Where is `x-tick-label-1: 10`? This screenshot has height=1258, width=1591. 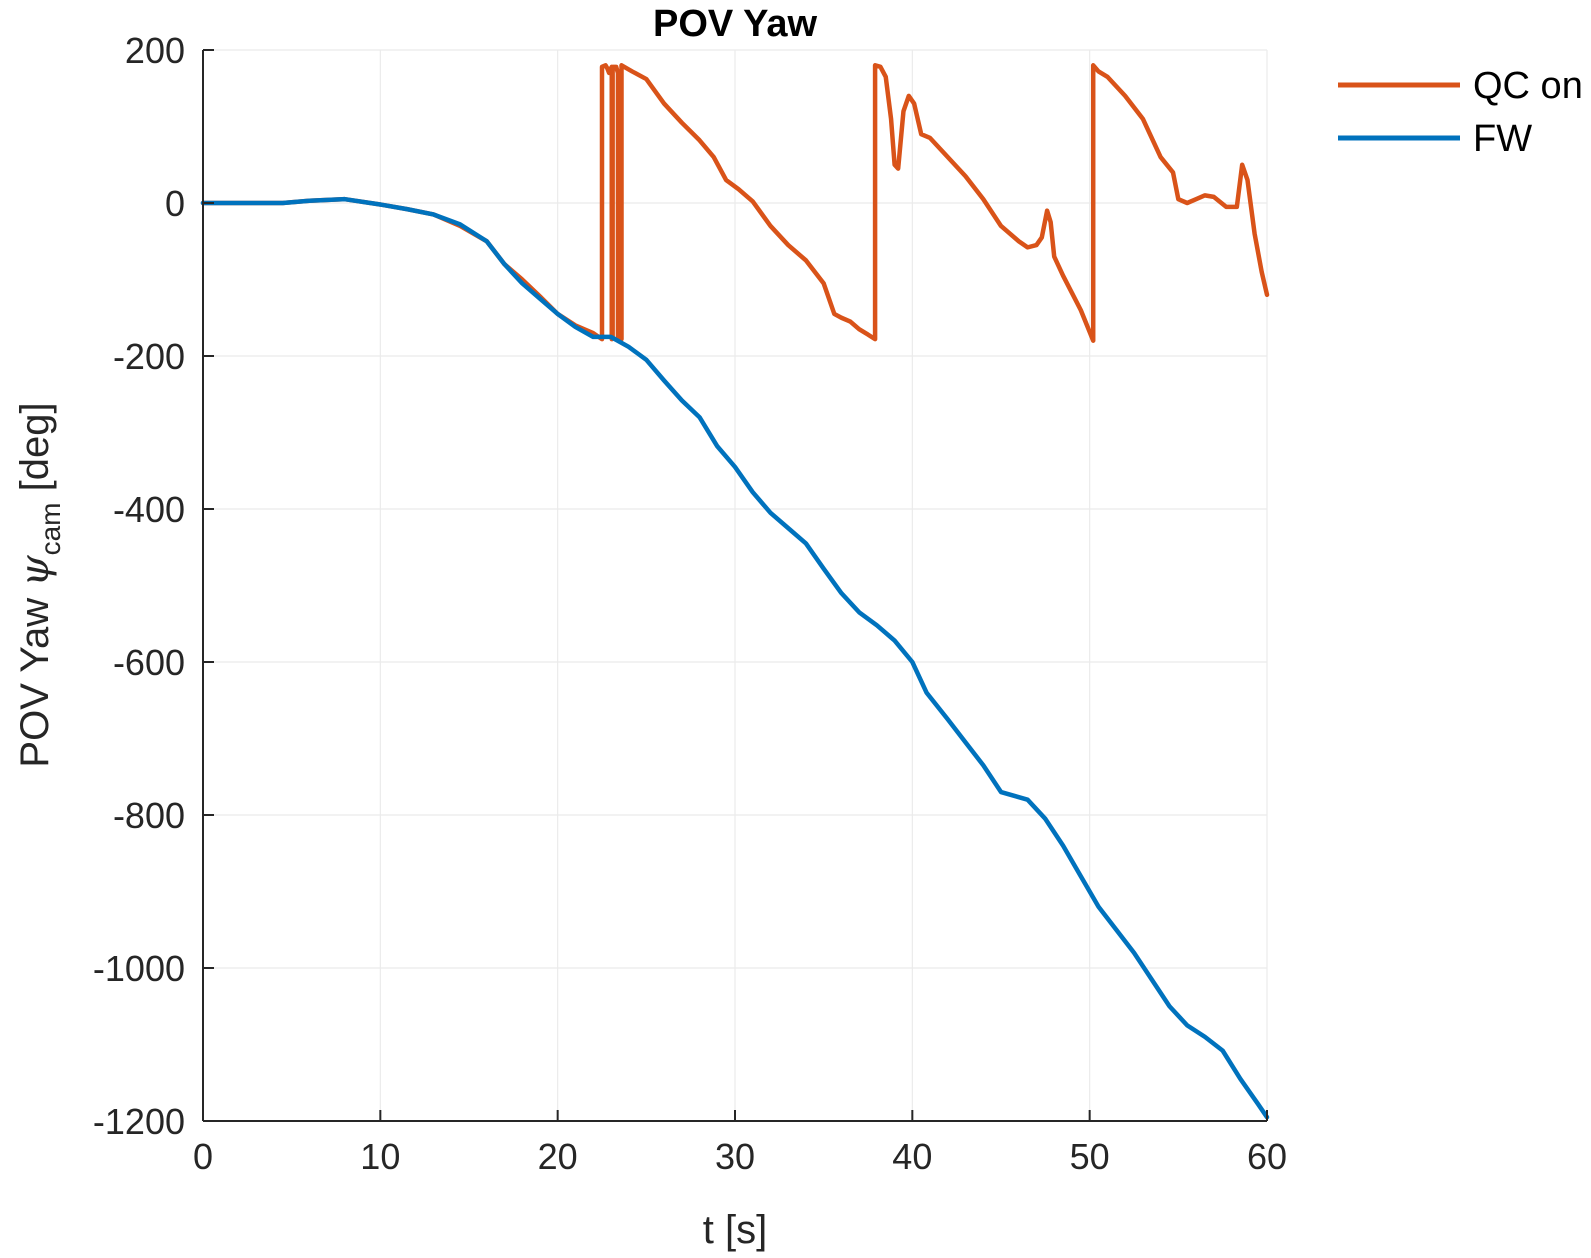
x-tick-label-1: 10 is located at coordinates (380, 1156).